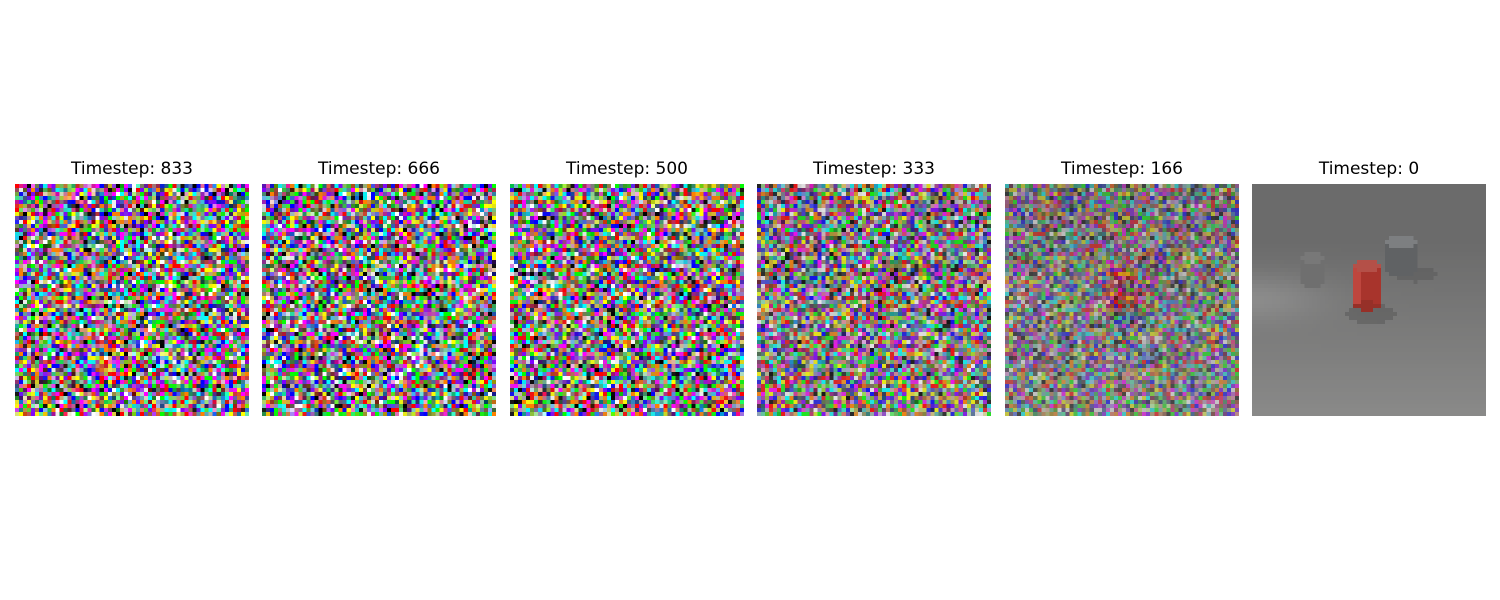 The width and height of the screenshot is (1500, 600). What do you see at coordinates (379, 169) in the screenshot?
I see `panel-title: Timestep: 666` at bounding box center [379, 169].